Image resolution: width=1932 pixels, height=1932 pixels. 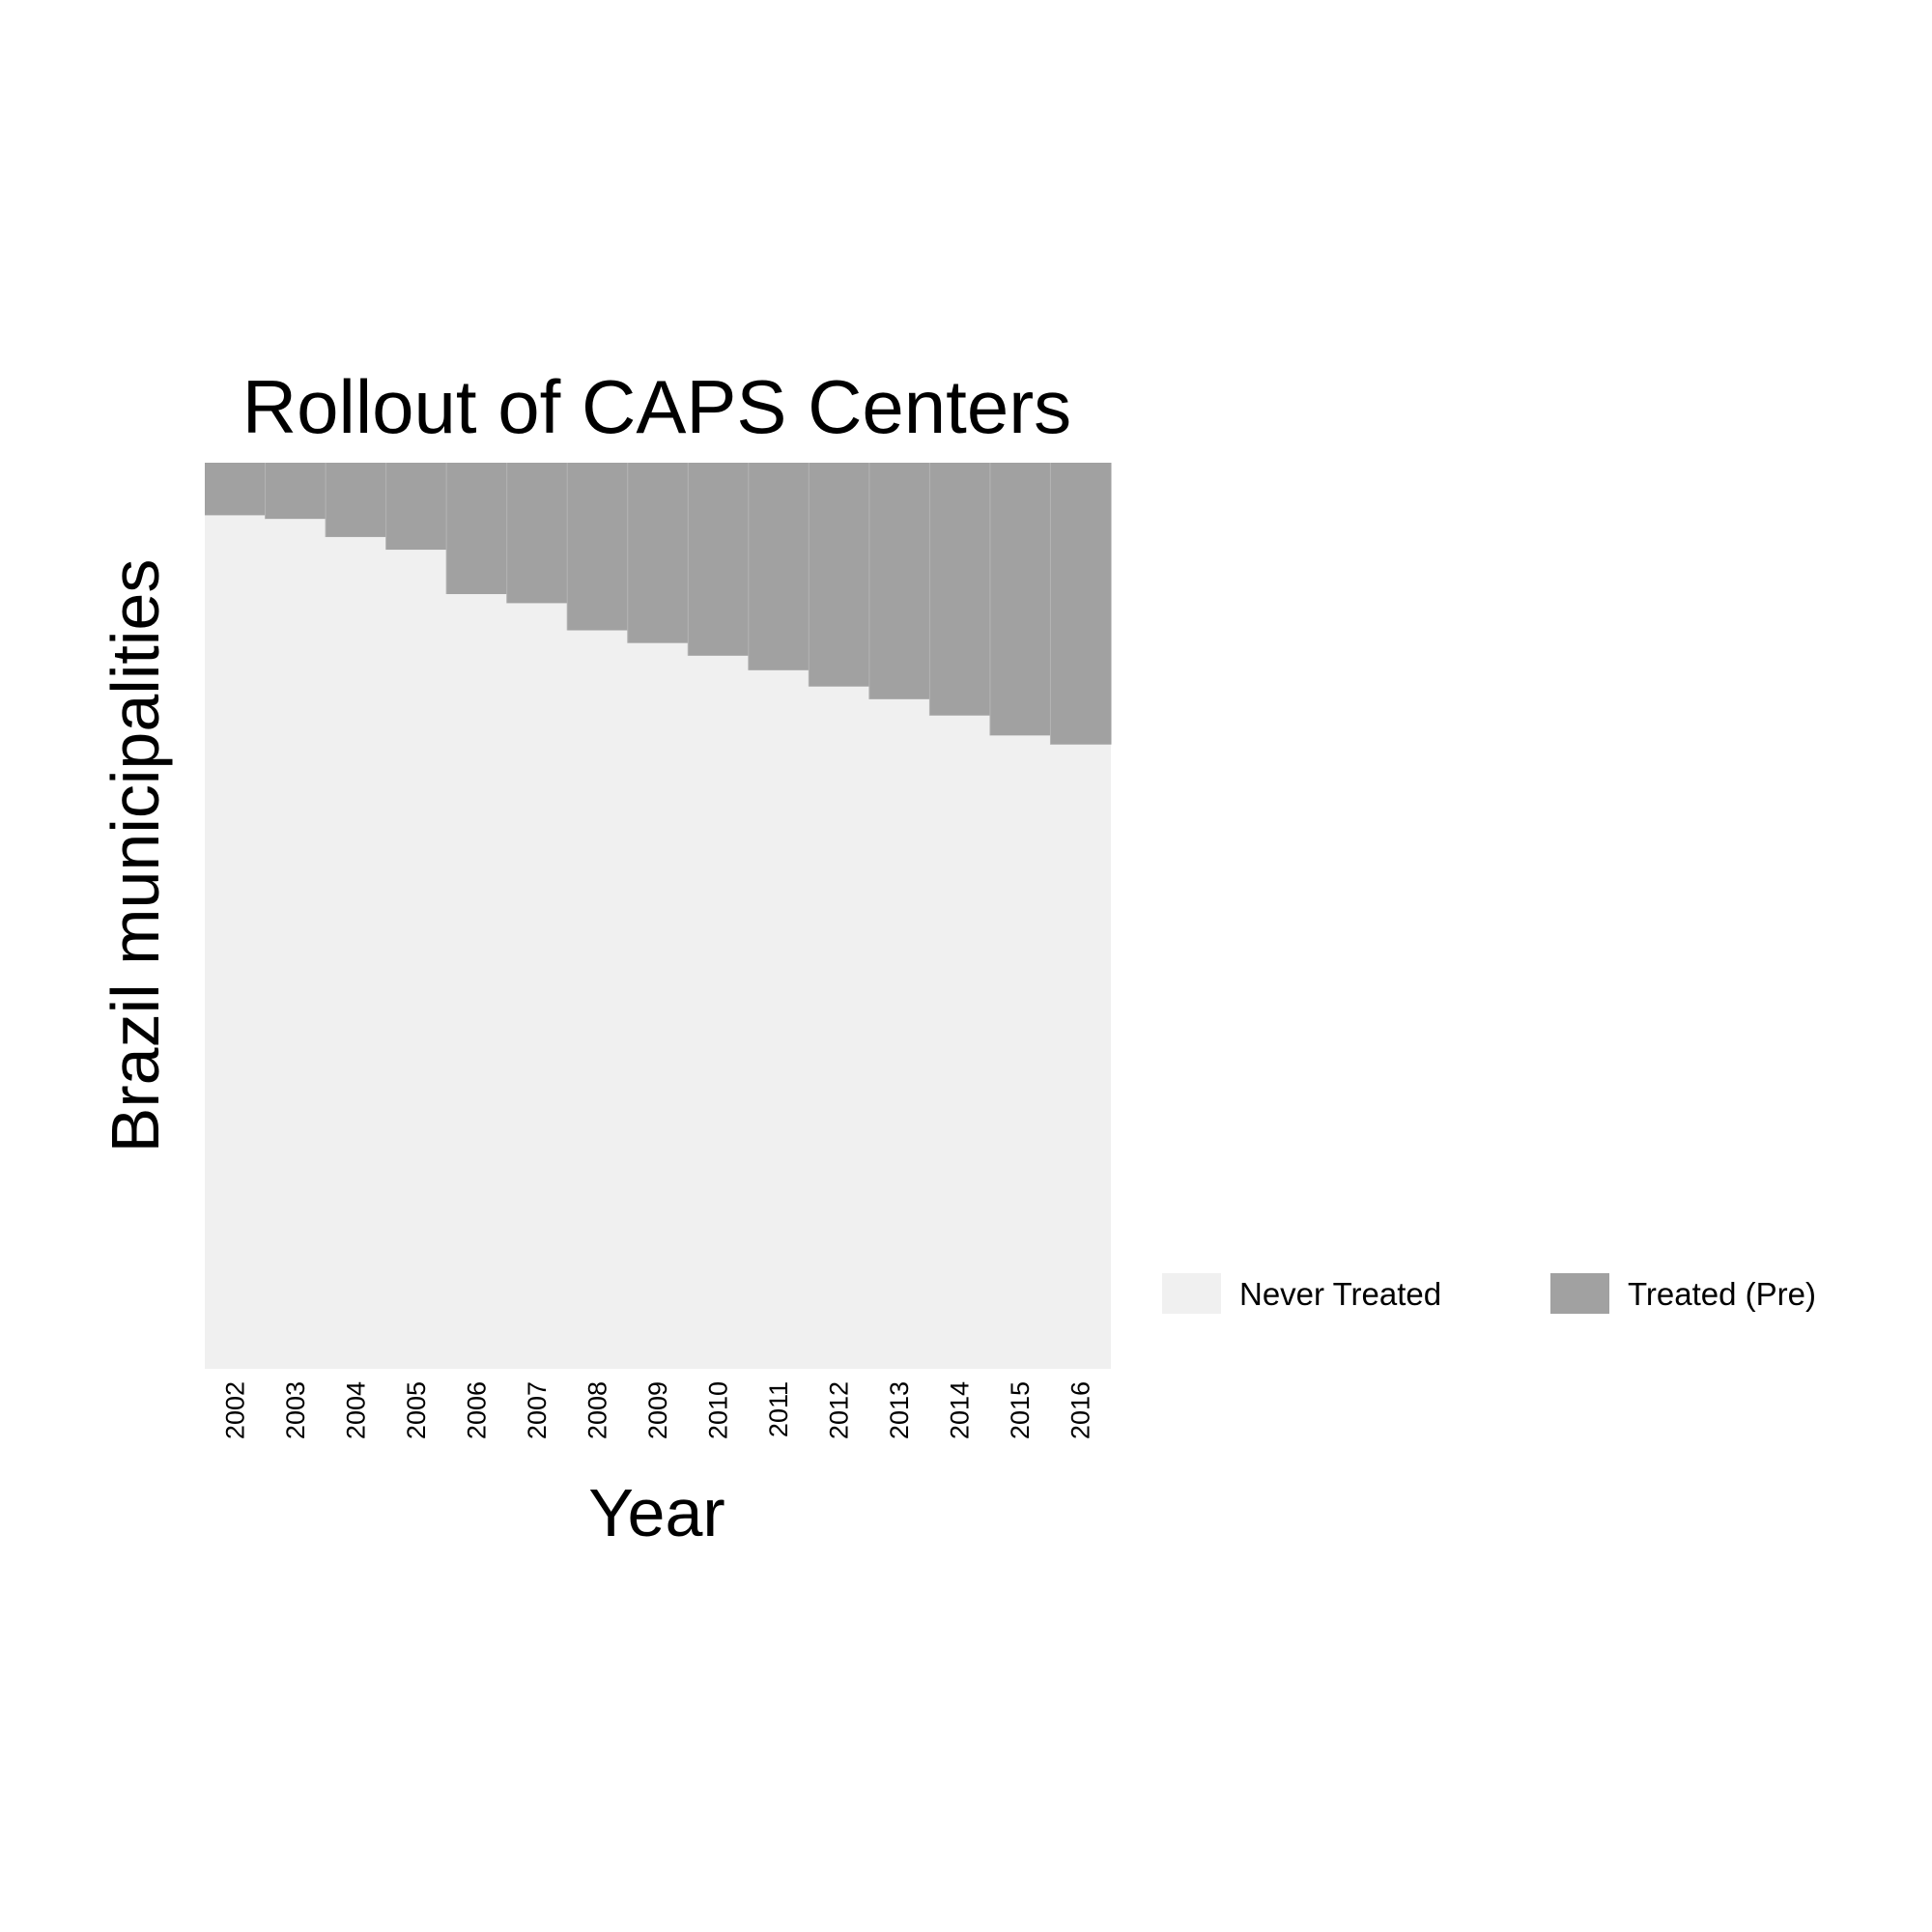 I want to click on x-tick-label-2007: 2007, so click(x=537, y=1410).